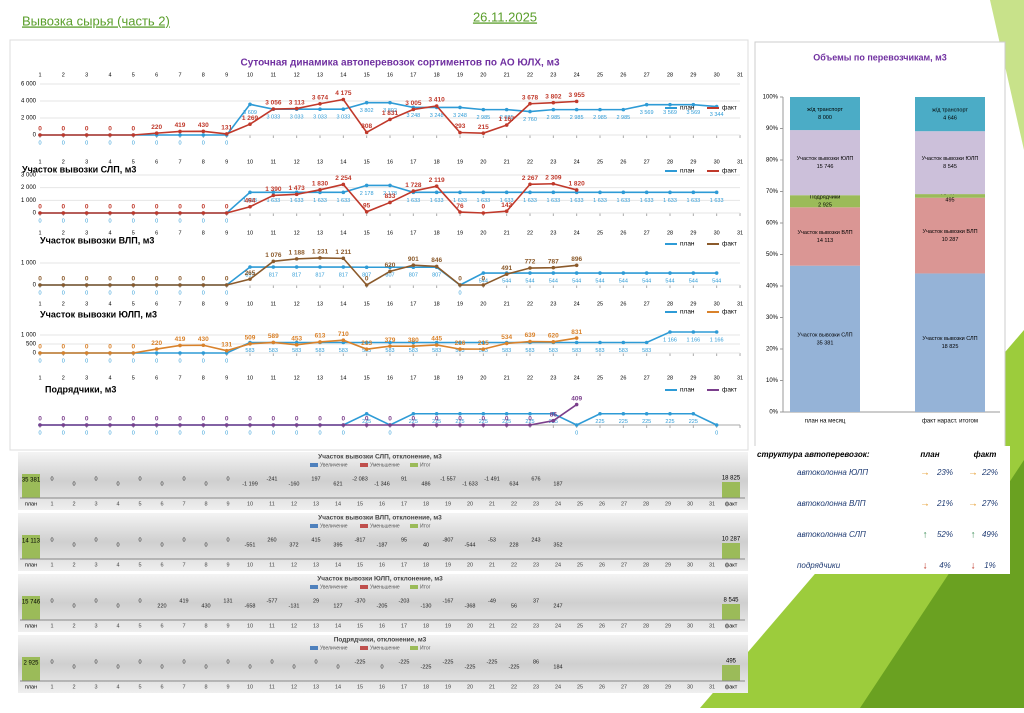 Image resolution: width=1024 pixels, height=713 pixels. What do you see at coordinates (448, 504) in the screenshot?
I see `day-label: 19` at bounding box center [448, 504].